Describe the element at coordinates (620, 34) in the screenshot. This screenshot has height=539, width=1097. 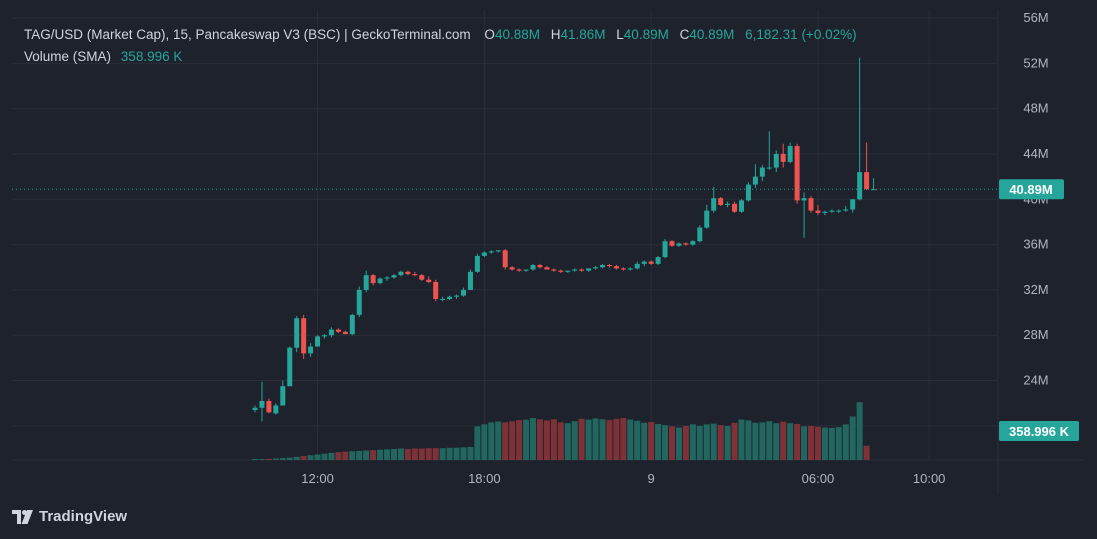
I see `low-label: L` at that location.